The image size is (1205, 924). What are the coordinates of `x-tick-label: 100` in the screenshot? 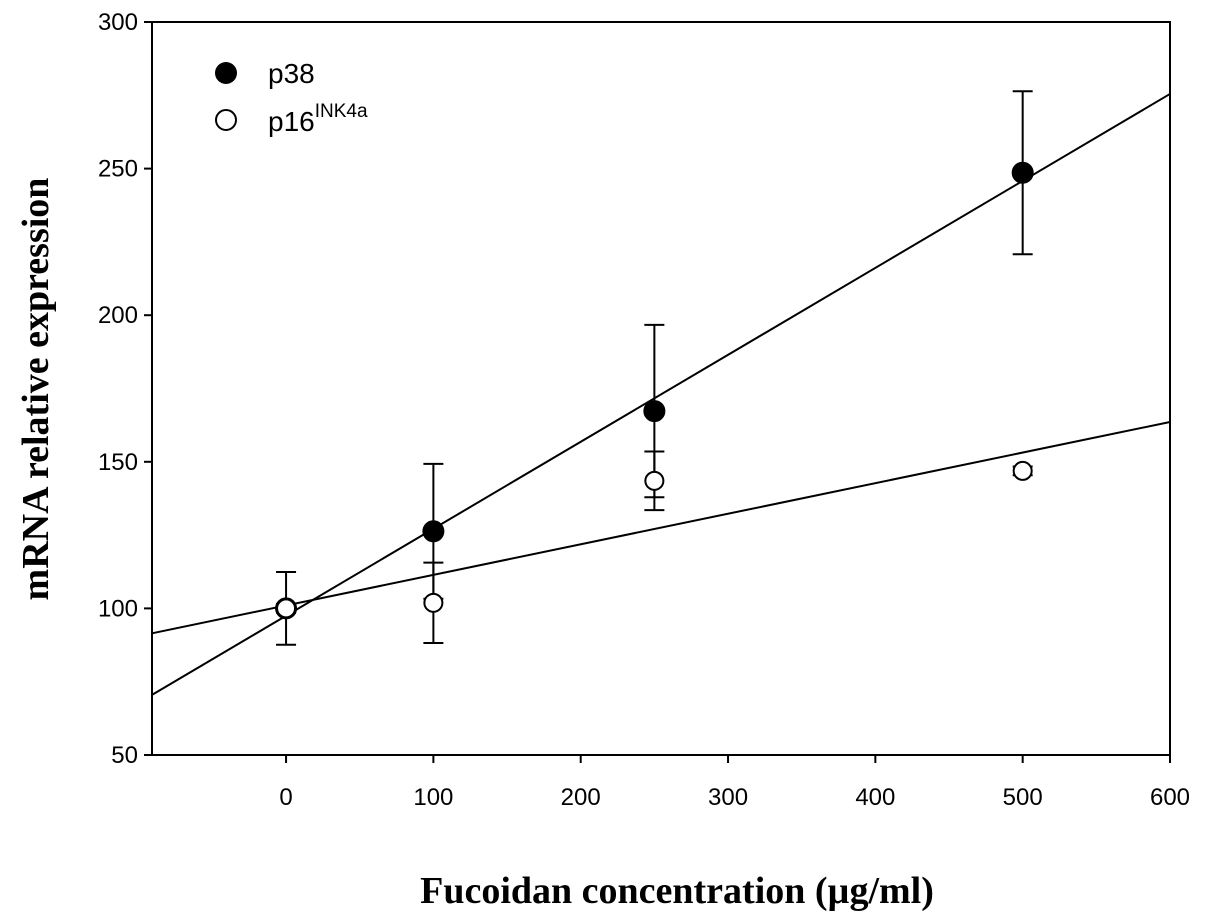 It's located at (433, 797).